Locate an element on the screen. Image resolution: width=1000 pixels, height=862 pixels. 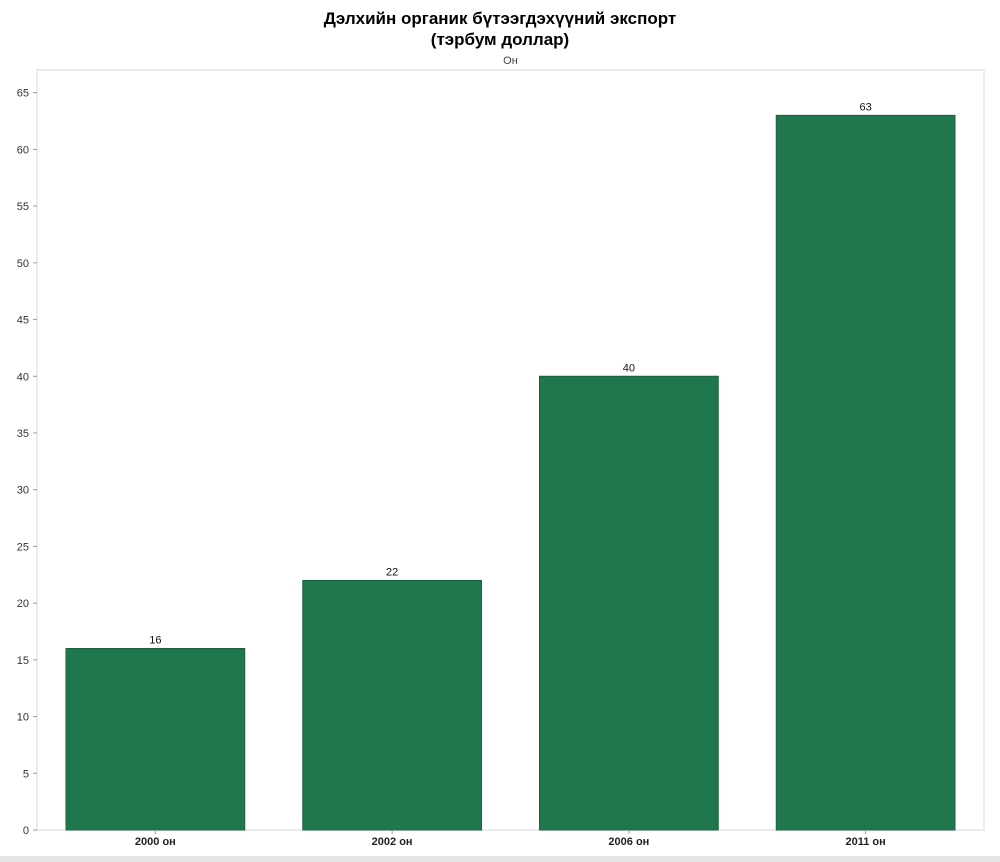
bar-value-label: 40 is located at coordinates (629, 368).